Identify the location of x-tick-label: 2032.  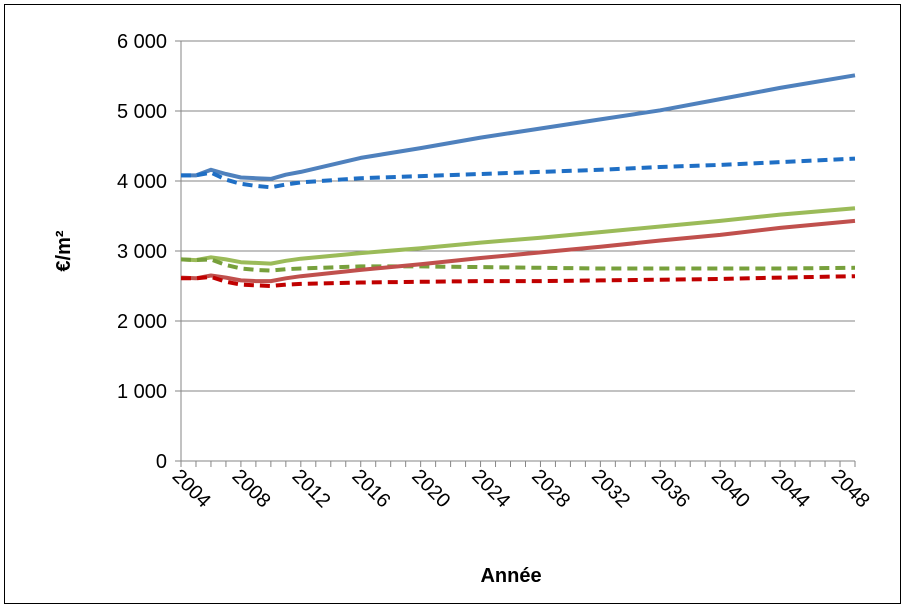
(610, 488).